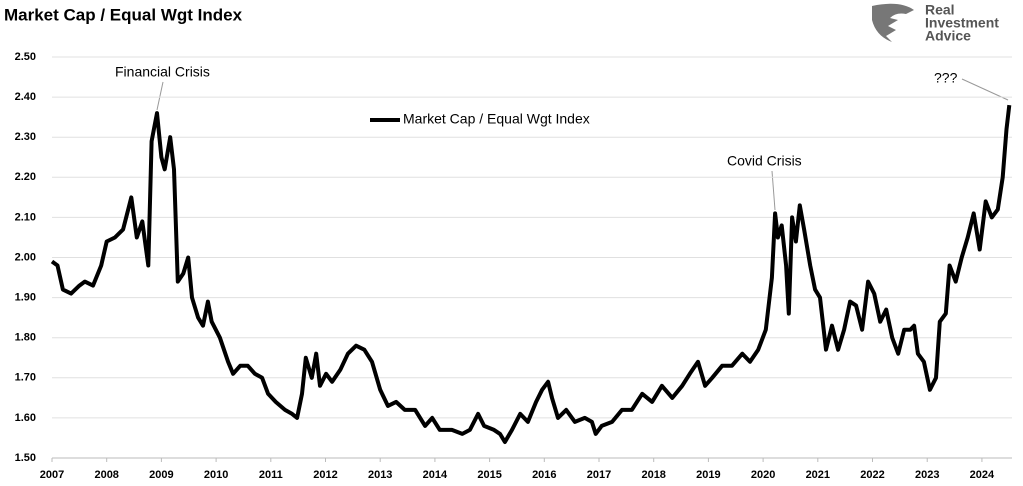 This screenshot has width=1023, height=486. Describe the element at coordinates (216, 475) in the screenshot. I see `x-tick-label: 2010` at that location.